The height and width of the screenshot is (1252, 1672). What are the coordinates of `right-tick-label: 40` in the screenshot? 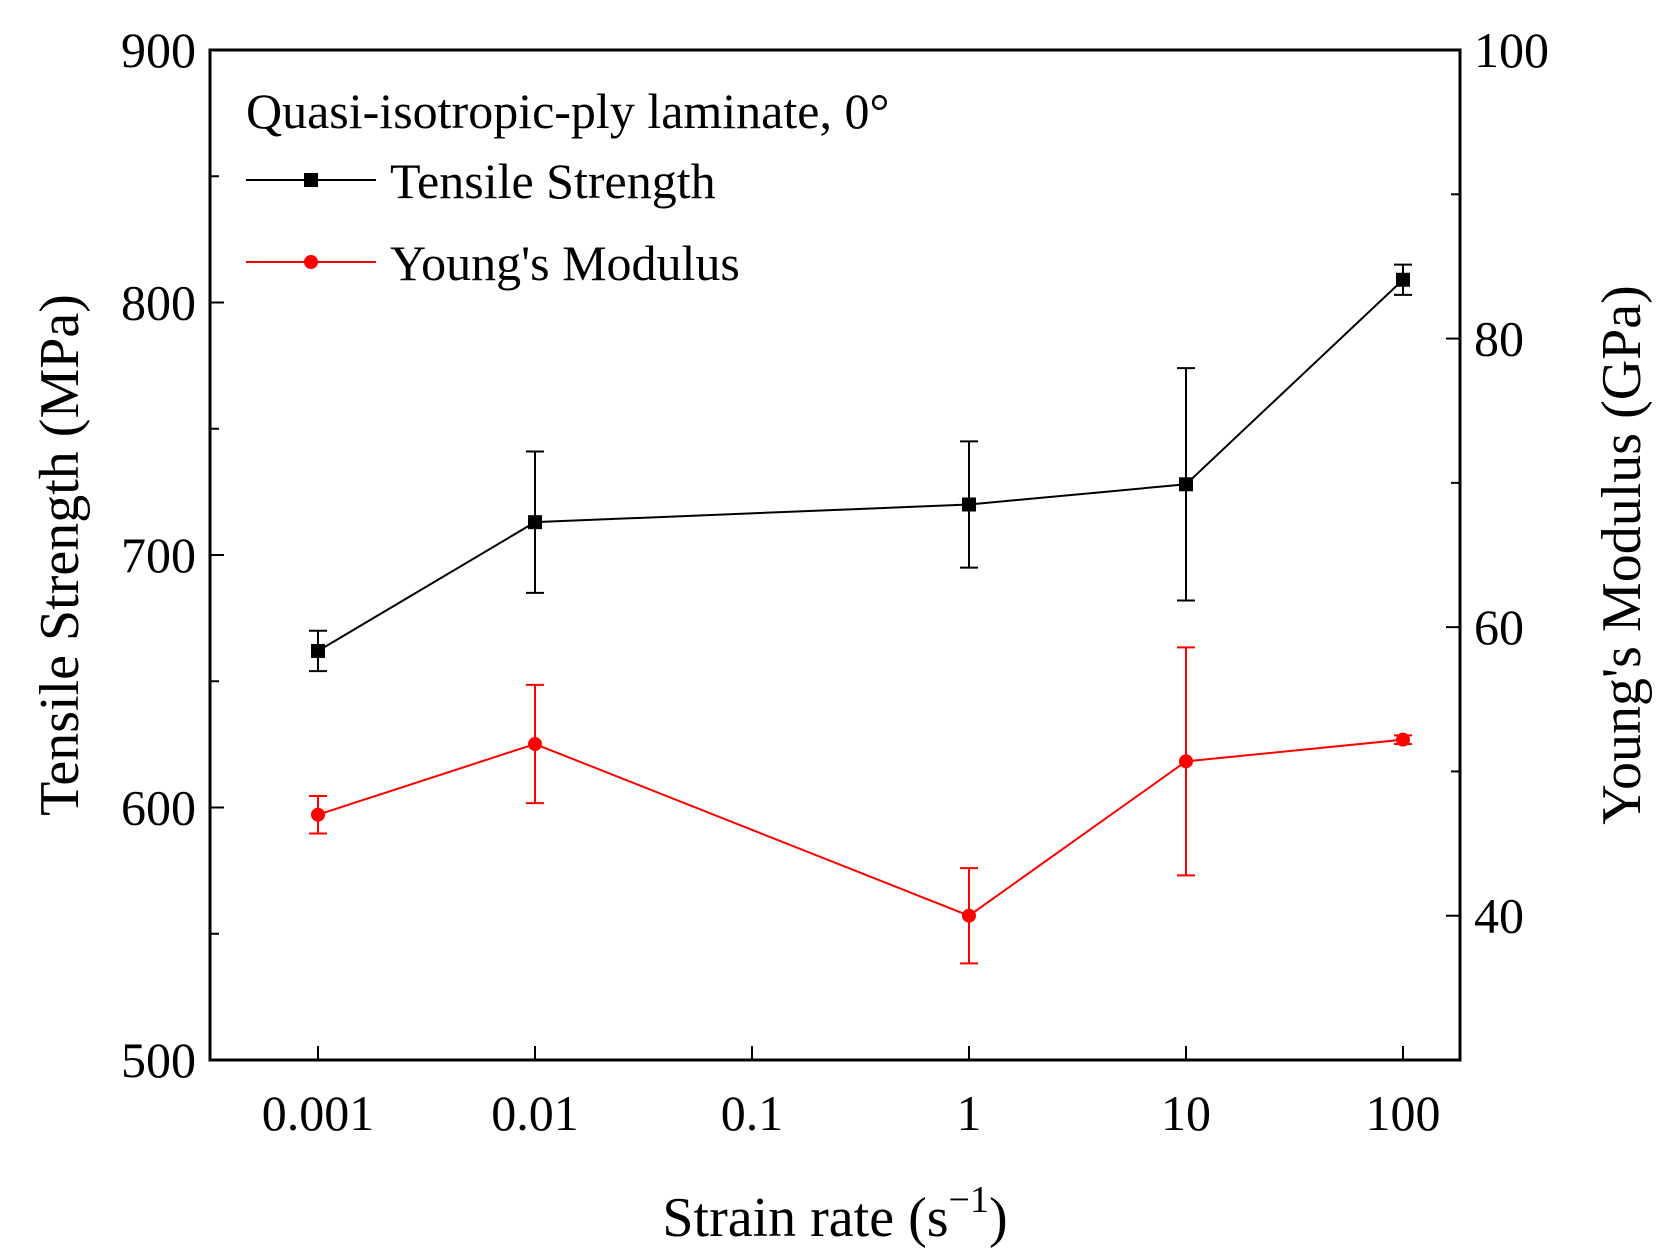 It's located at (1499, 916).